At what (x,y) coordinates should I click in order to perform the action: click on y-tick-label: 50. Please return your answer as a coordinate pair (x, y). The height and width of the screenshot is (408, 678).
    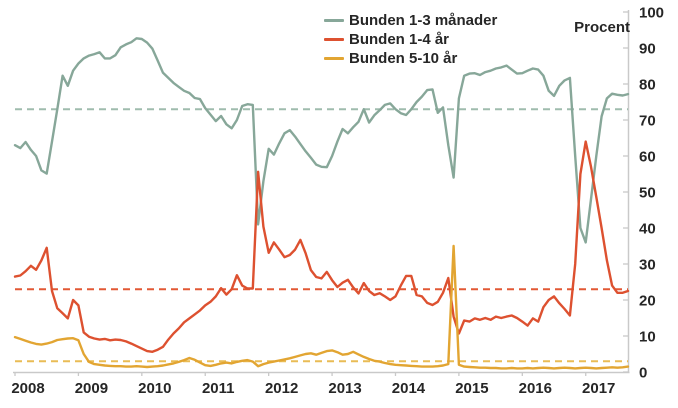
    Looking at the image, I should click on (647, 193).